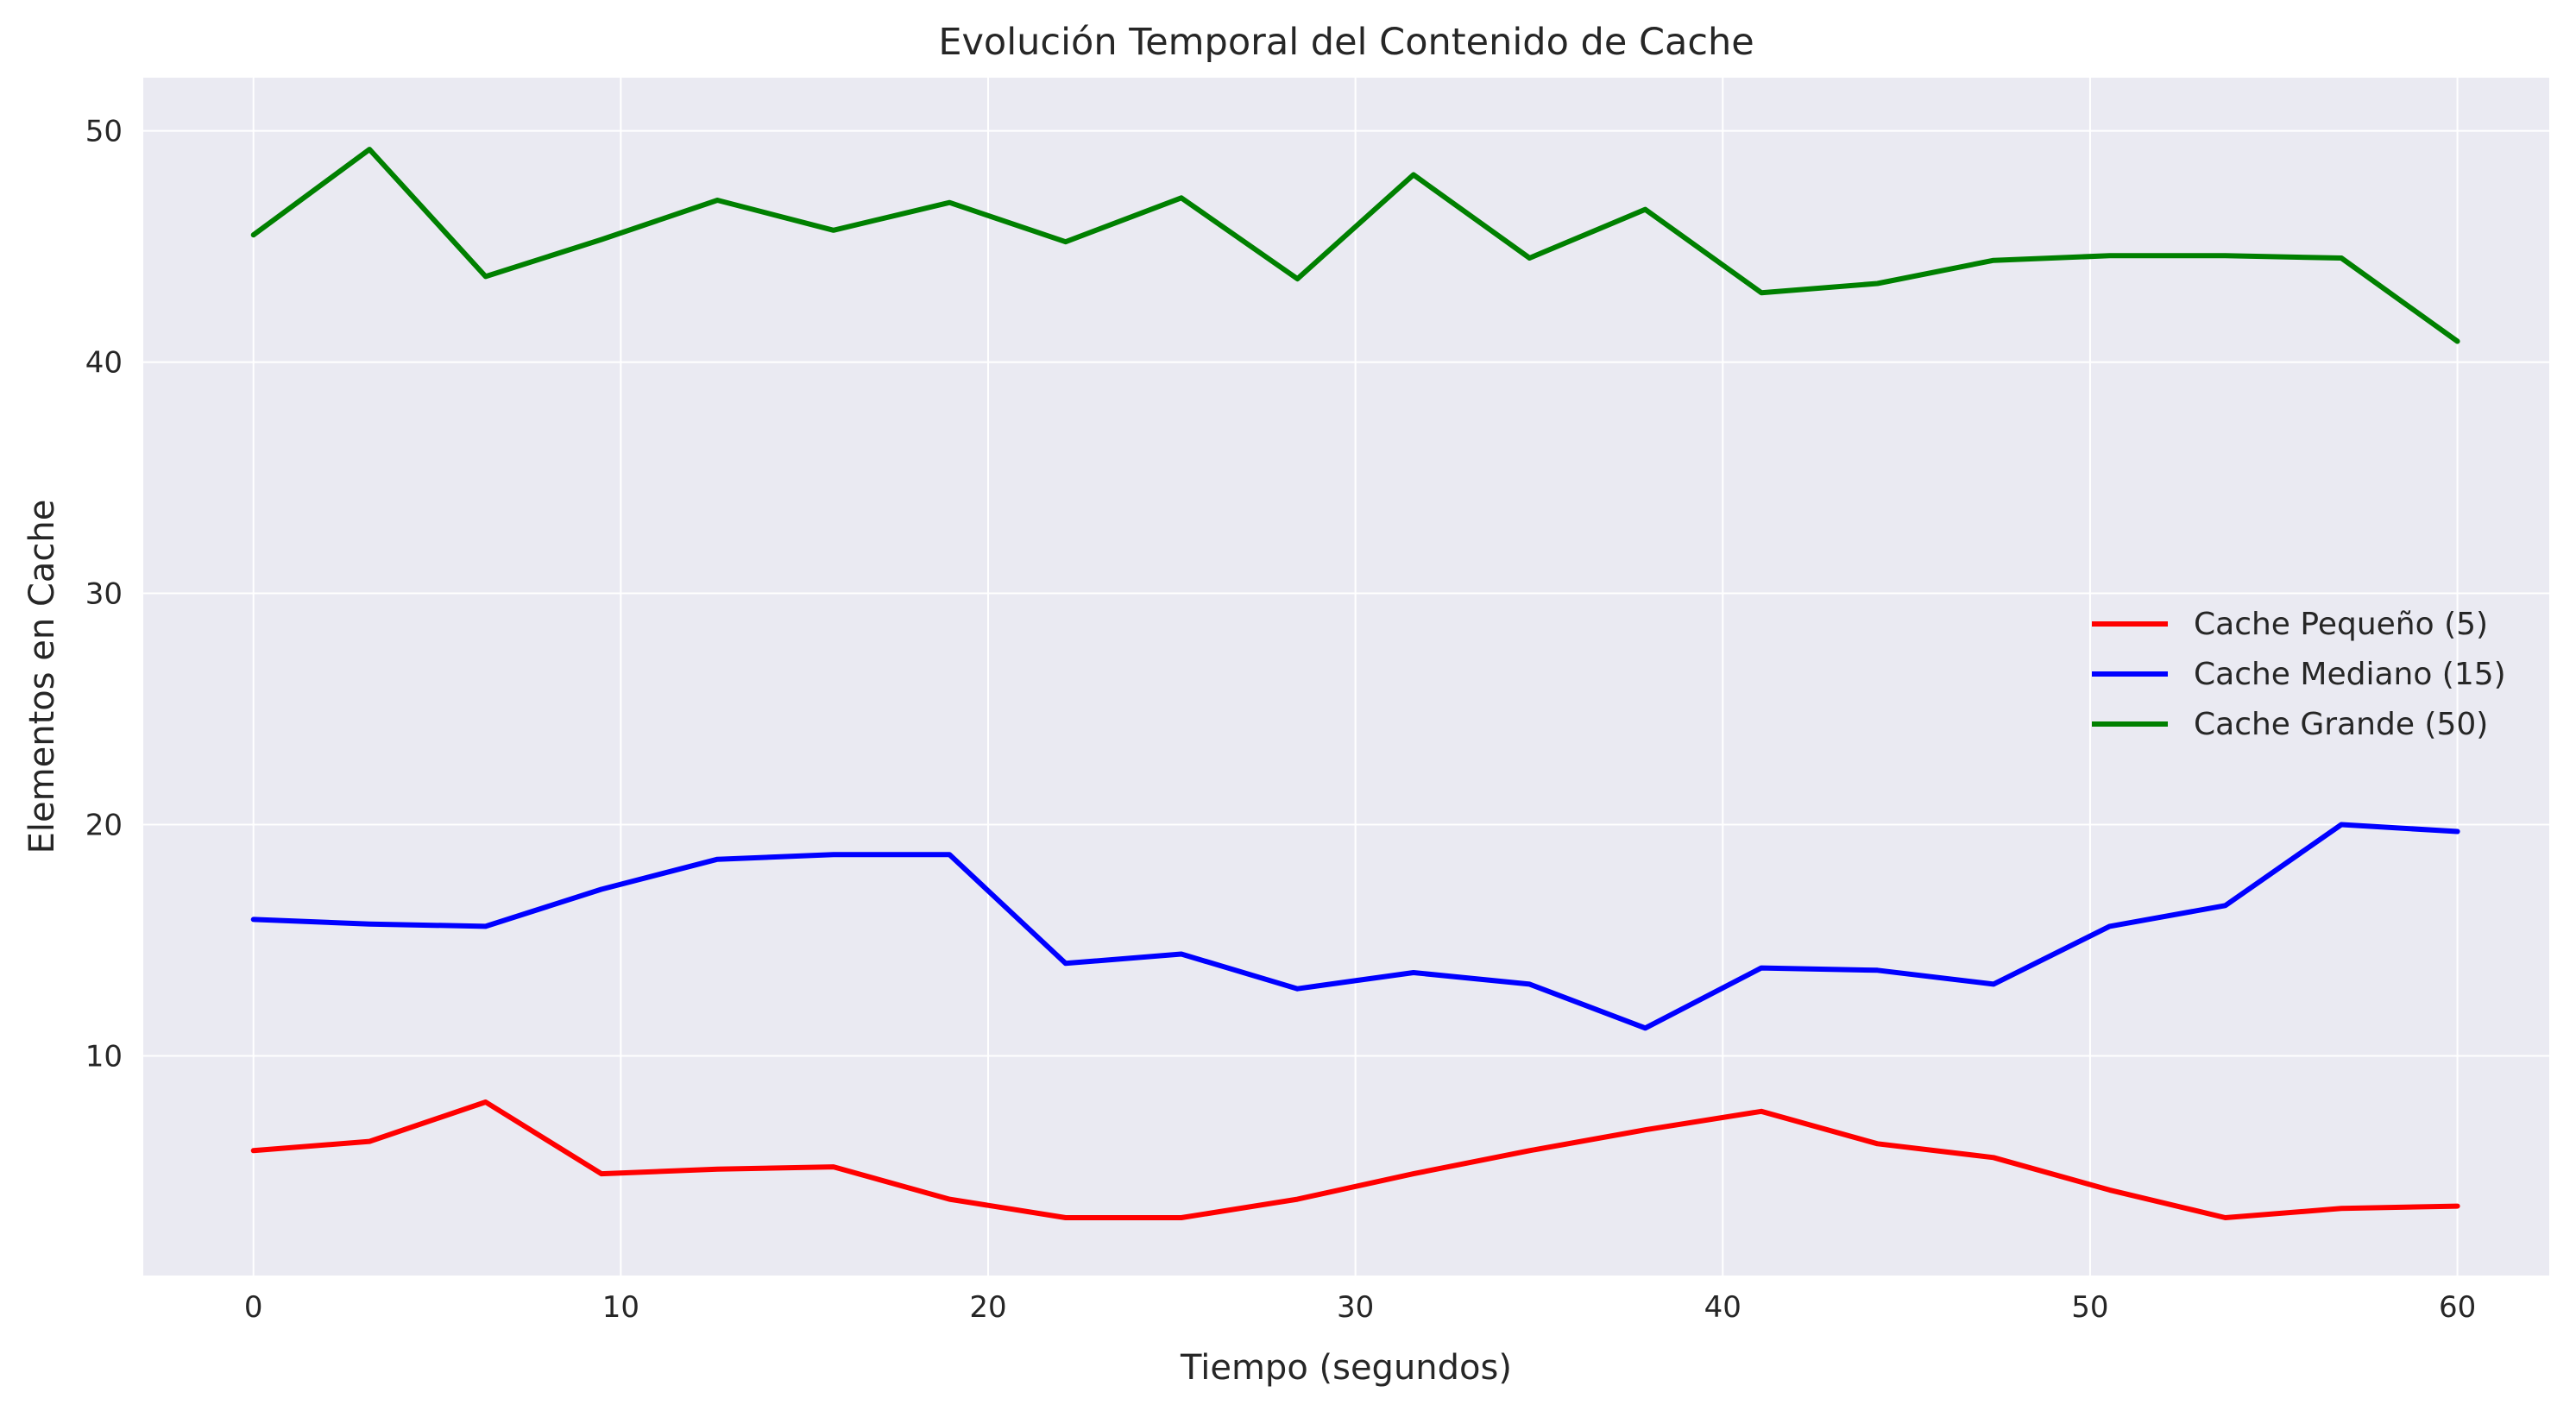  I want to click on x-tick-label: 60, so click(2458, 1307).